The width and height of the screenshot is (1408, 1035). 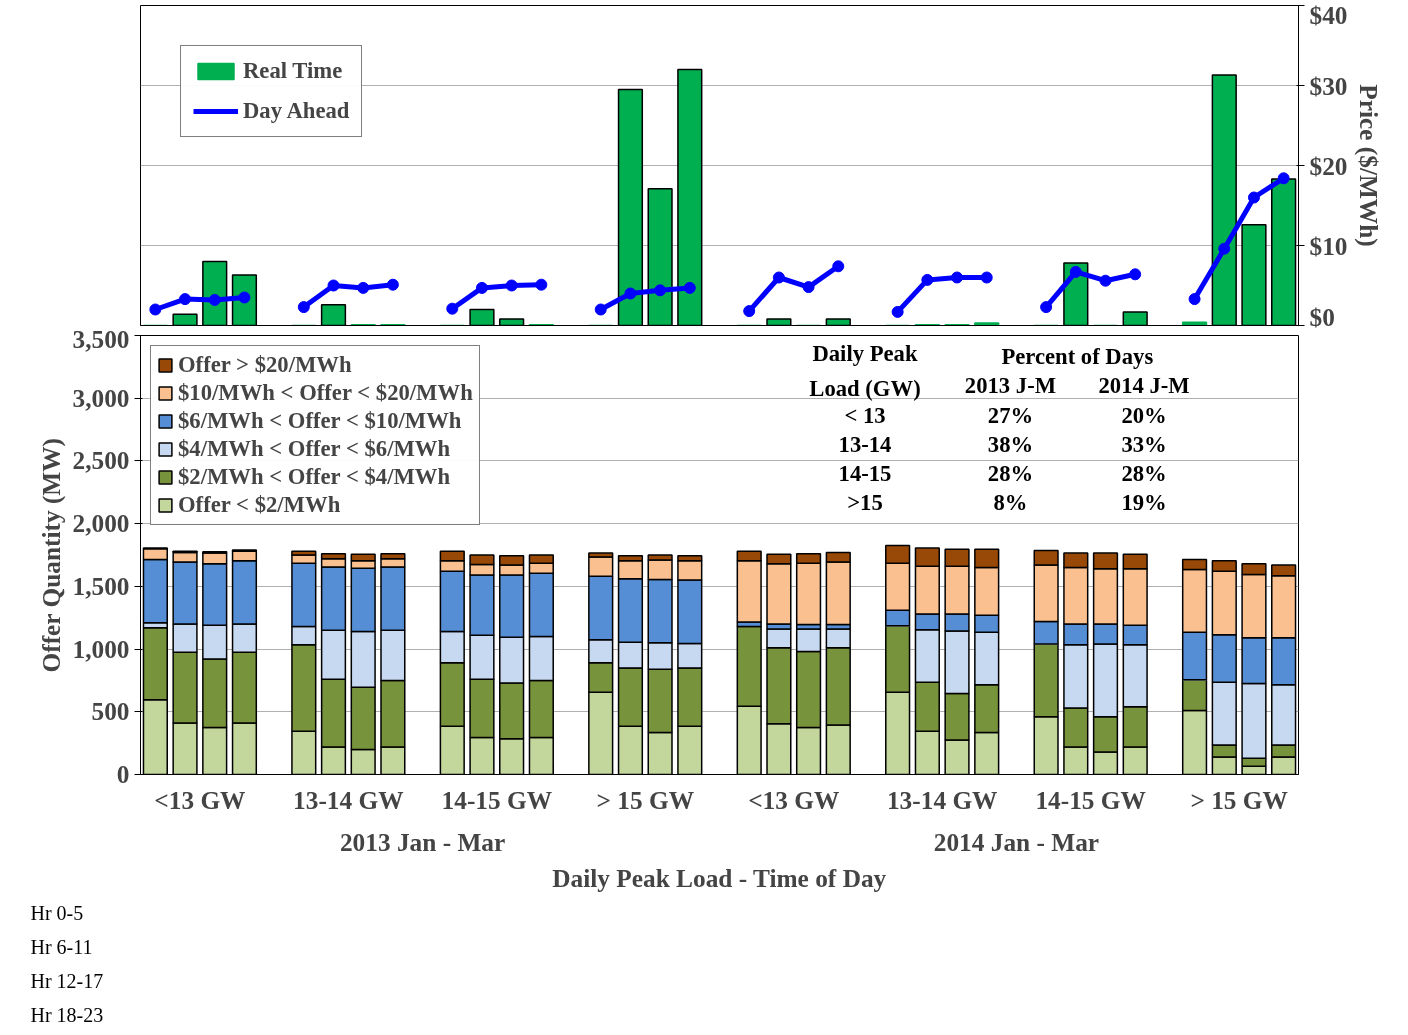 What do you see at coordinates (1322, 316) in the screenshot?
I see `y2-tick-label: $0` at bounding box center [1322, 316].